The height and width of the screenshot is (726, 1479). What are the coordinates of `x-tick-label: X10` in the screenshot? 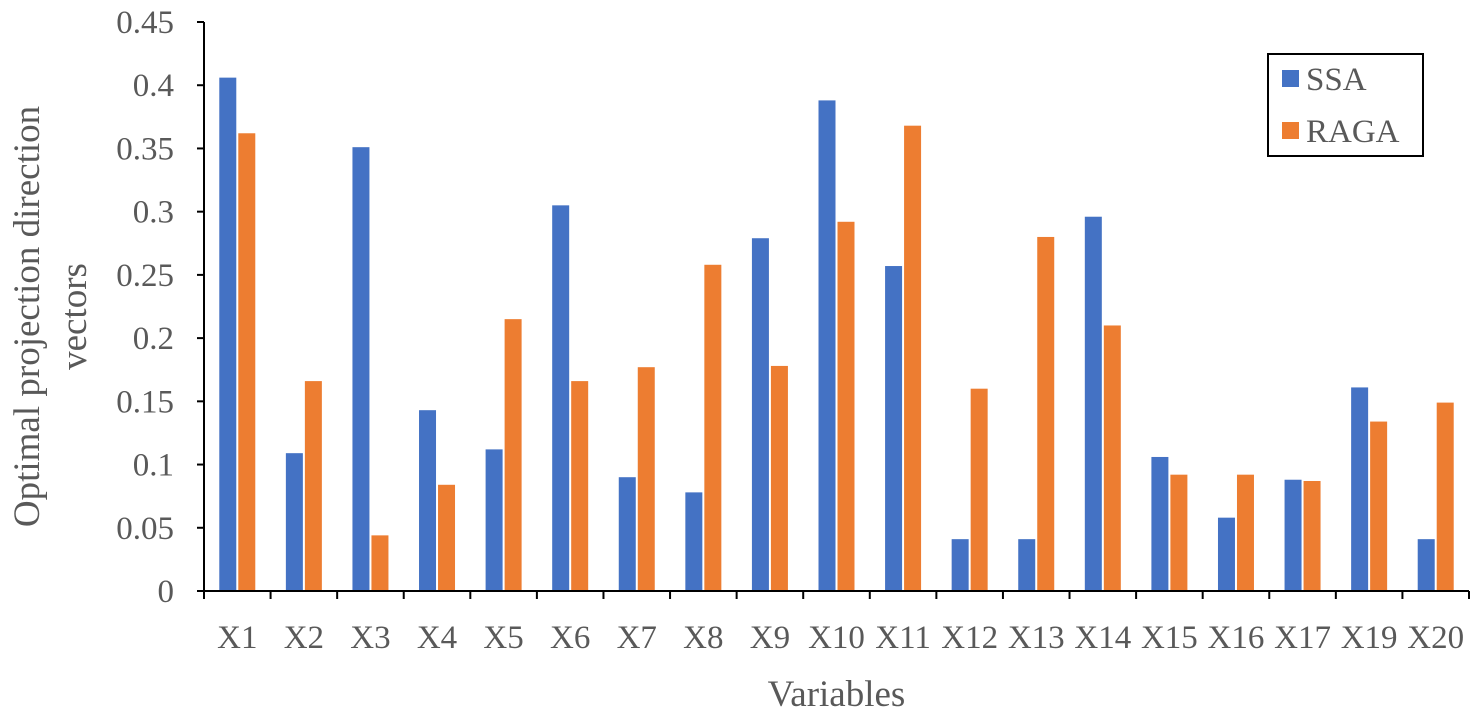 It's located at (836, 638).